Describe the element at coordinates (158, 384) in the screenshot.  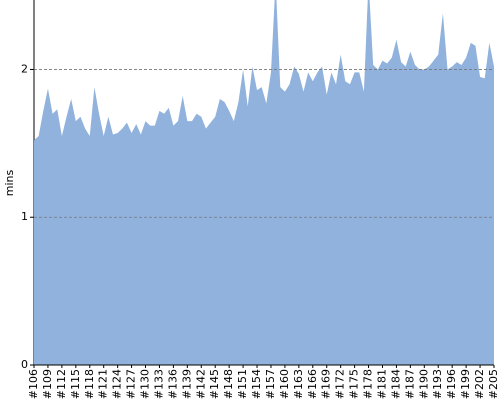
I see `x-tick-label: #133` at that location.